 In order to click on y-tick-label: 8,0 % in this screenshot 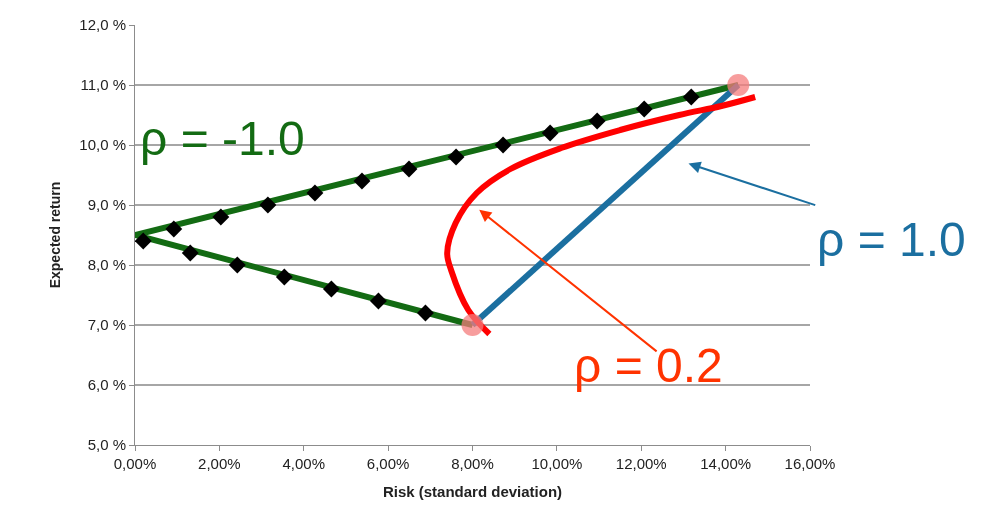, I will do `click(106, 265)`.